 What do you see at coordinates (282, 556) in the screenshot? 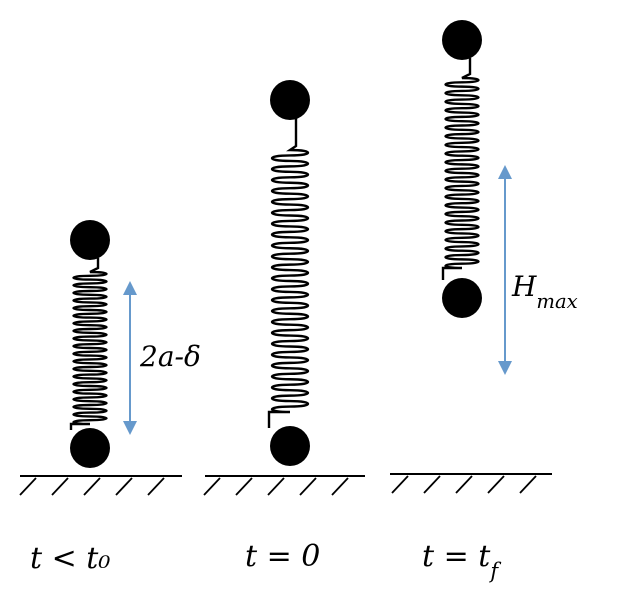
I see `caption-state2: t = 0` at bounding box center [282, 556].